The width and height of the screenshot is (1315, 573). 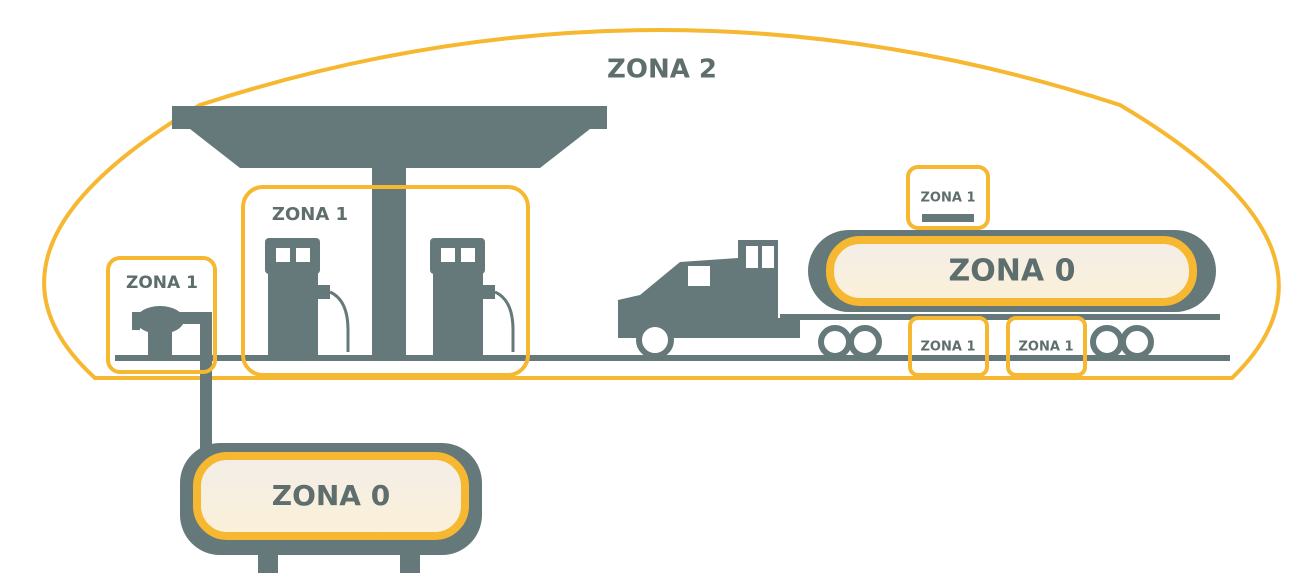 I want to click on pump, so click(x=172, y=378).